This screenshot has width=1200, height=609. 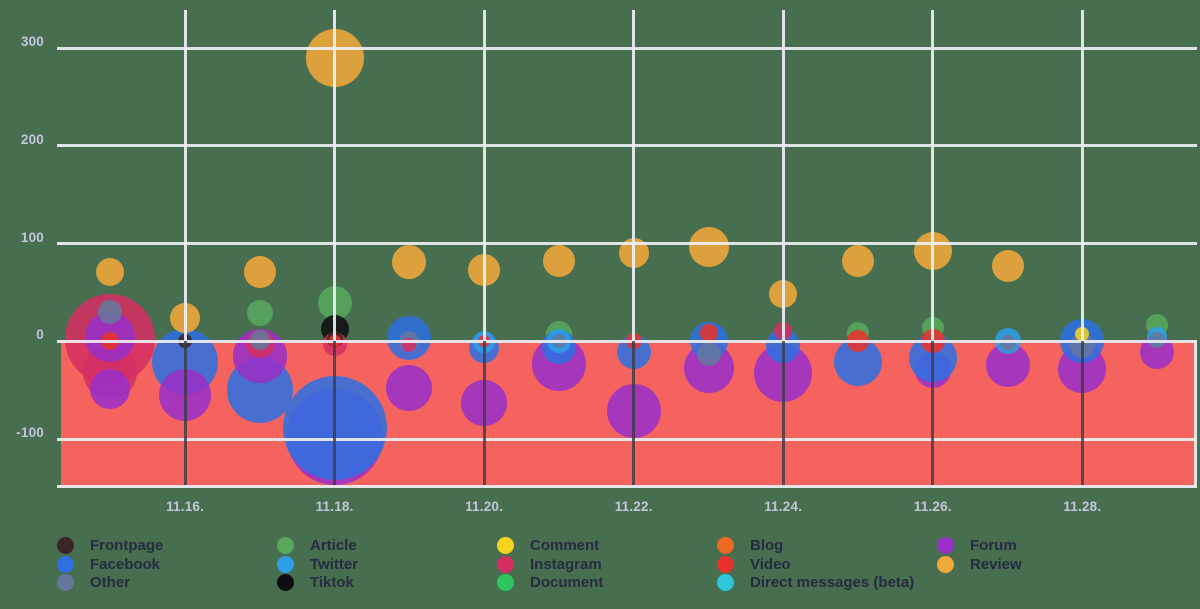 What do you see at coordinates (30, 433) in the screenshot?
I see `y-axis-tick-label: -100` at bounding box center [30, 433].